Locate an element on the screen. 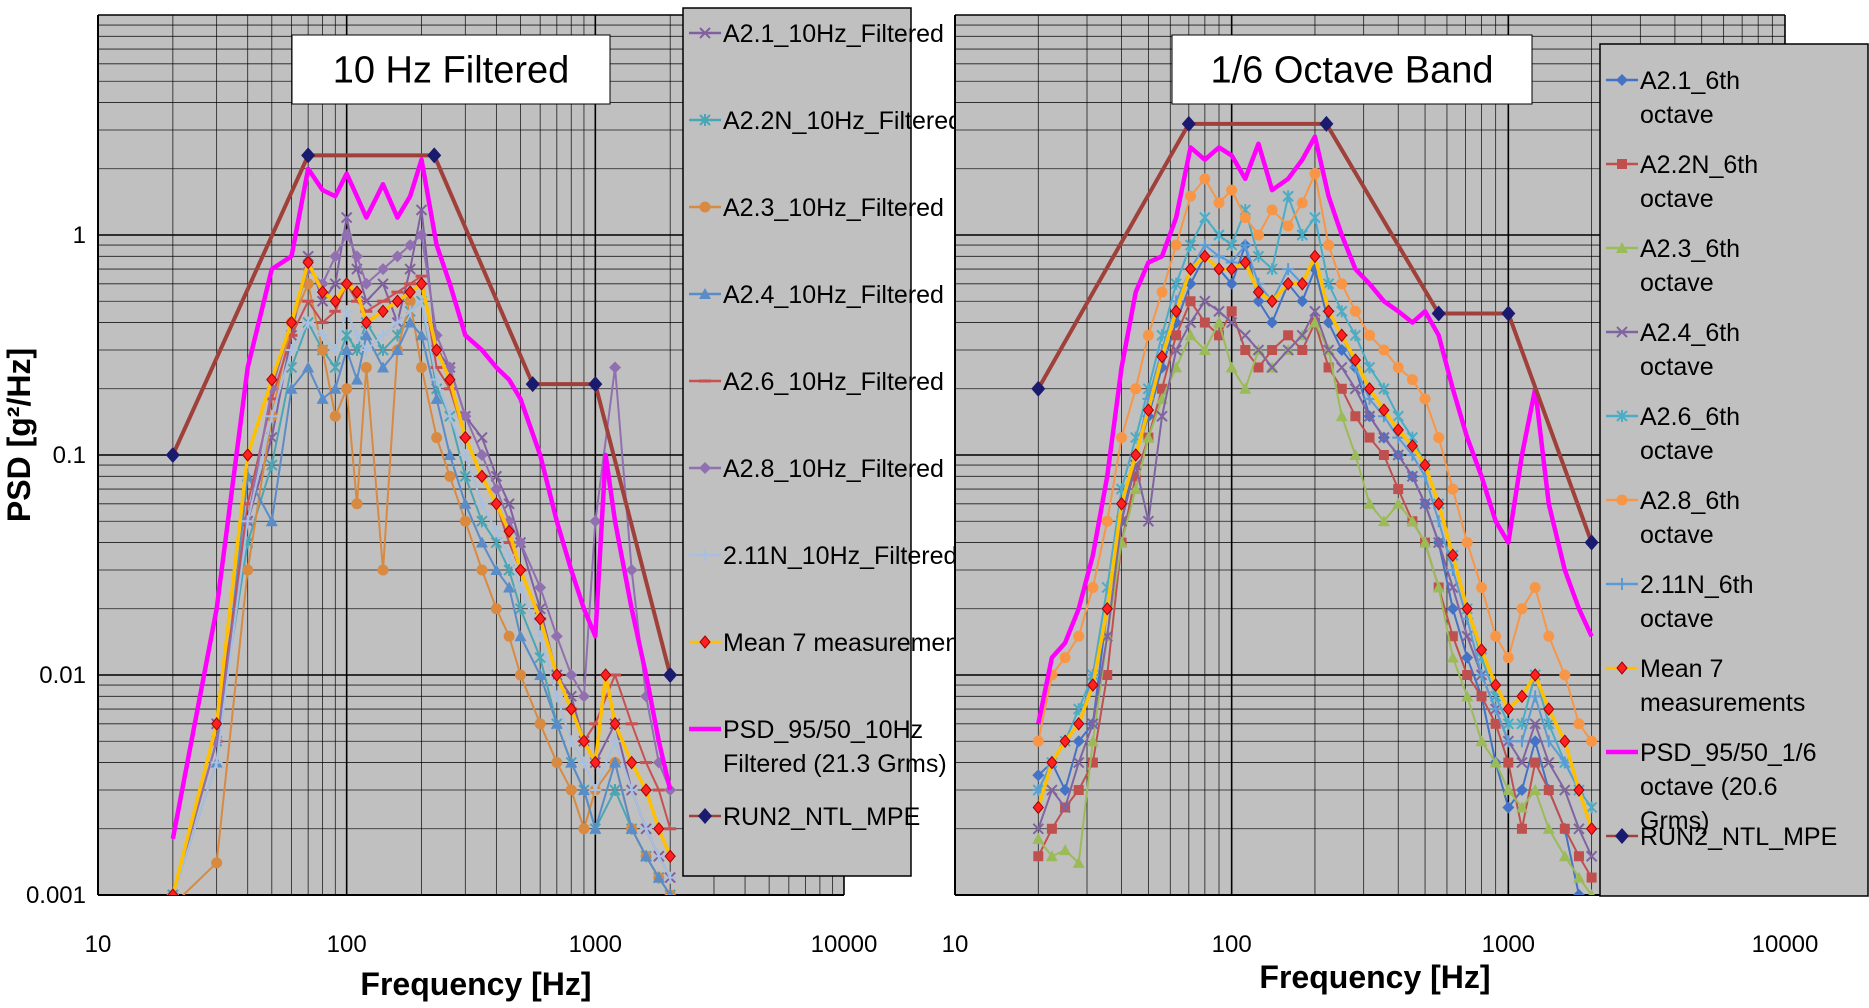  legend-box is located at coordinates (797, 442).